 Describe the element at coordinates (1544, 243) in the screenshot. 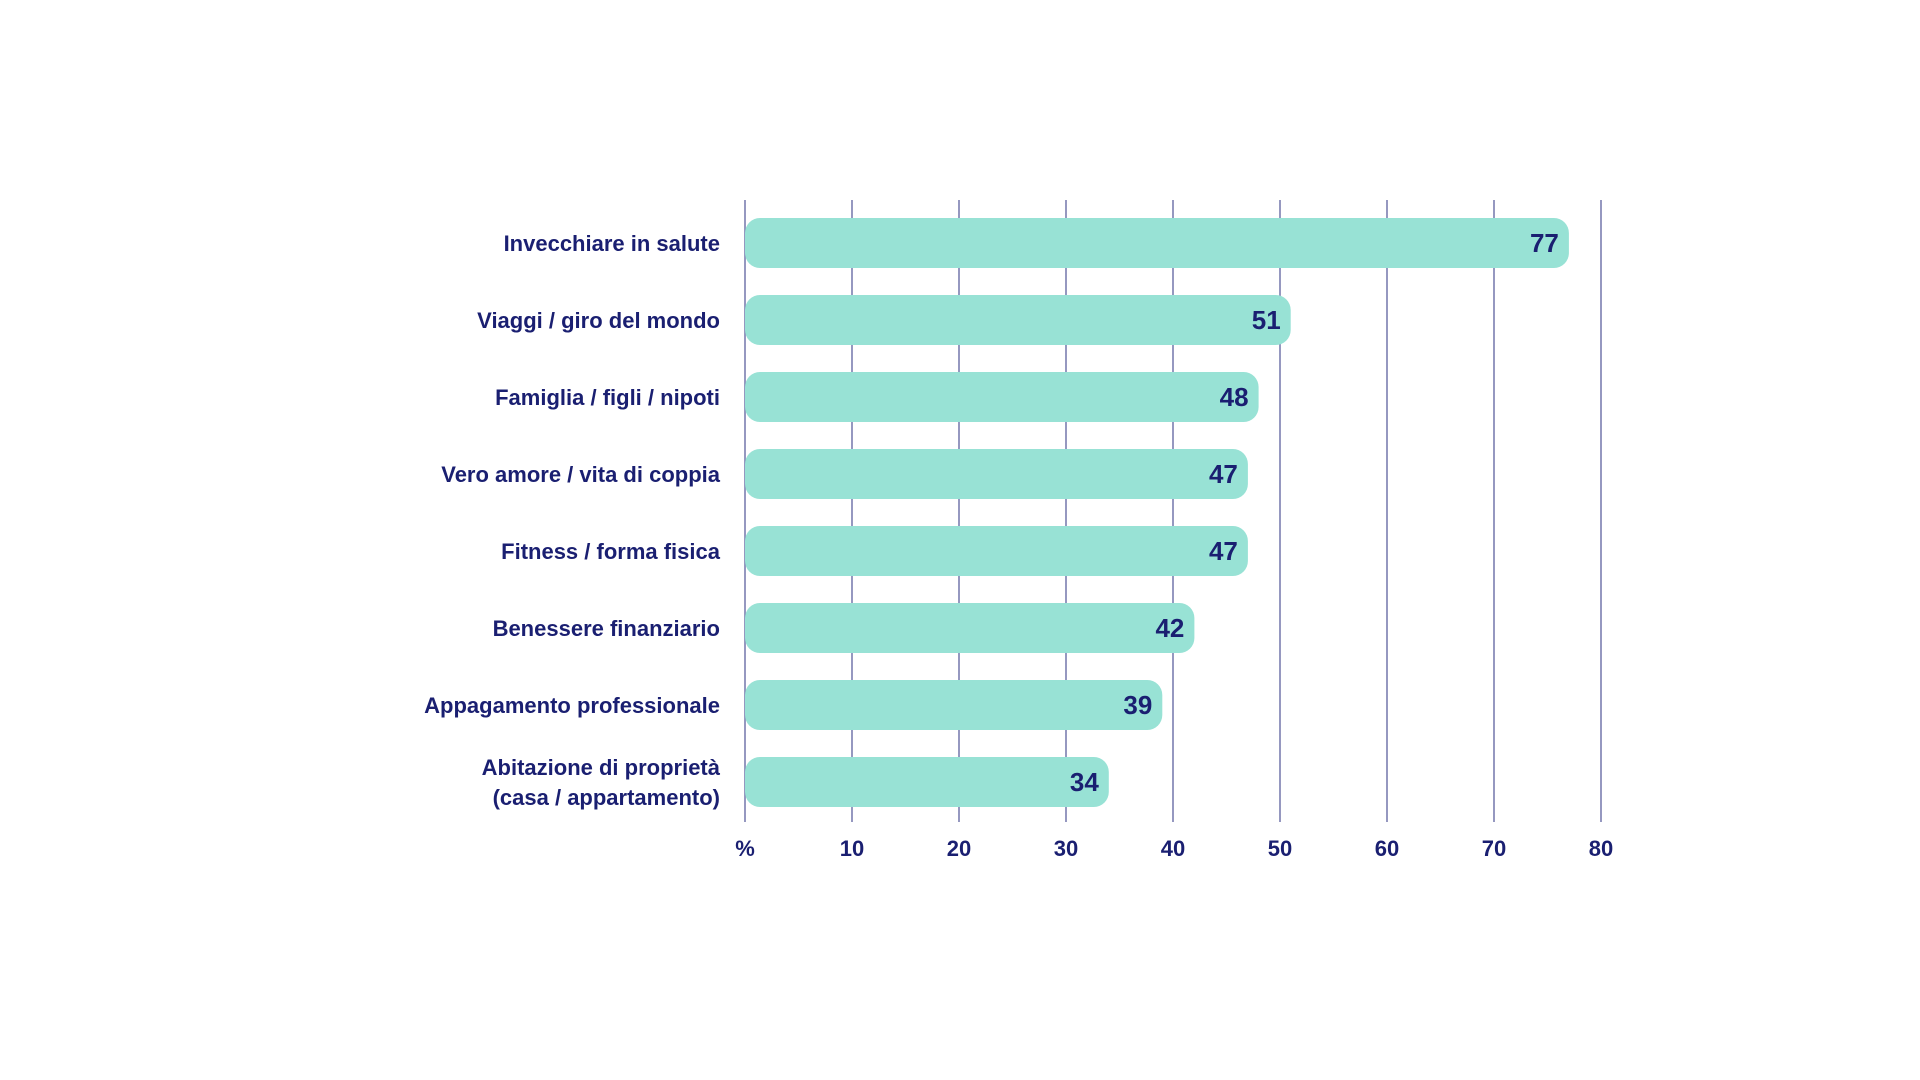

I see `bar-value-label: 77` at that location.